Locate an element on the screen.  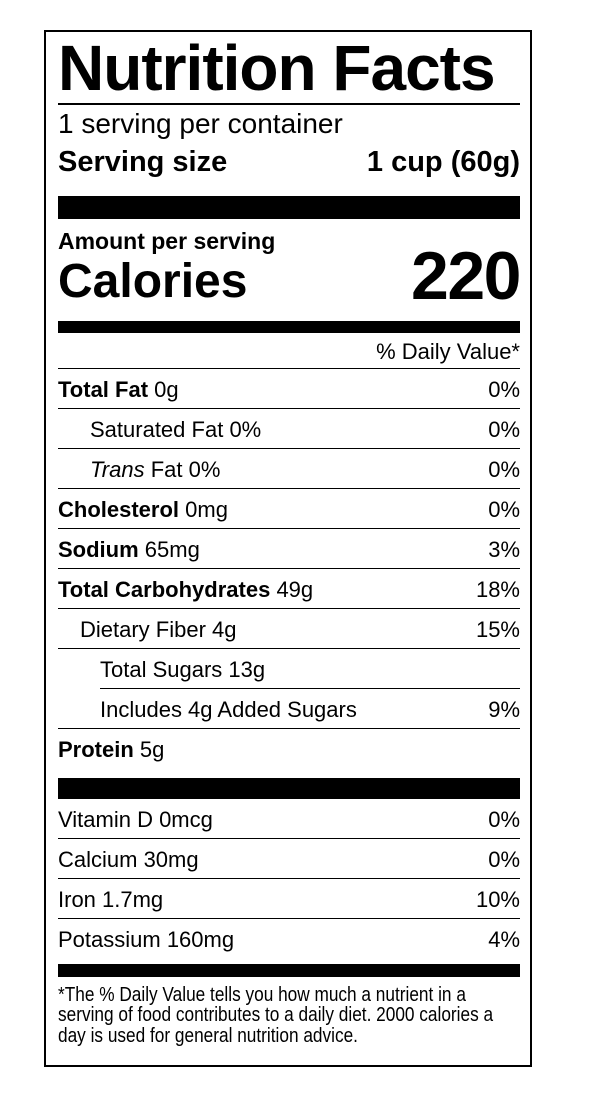
nutrient-name: Total Carbohydrates 49g is located at coordinates (186, 589).